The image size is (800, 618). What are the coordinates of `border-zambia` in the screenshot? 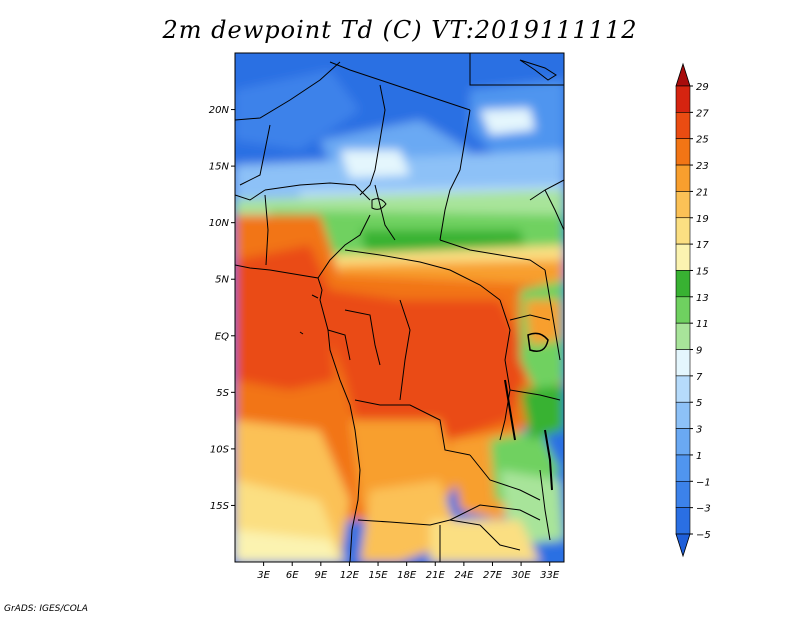 It's located at (505, 477).